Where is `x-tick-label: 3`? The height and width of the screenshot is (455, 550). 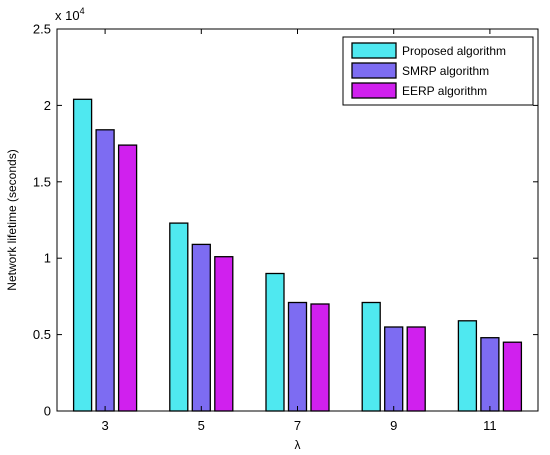
x-tick-label: 3 is located at coordinates (104, 425).